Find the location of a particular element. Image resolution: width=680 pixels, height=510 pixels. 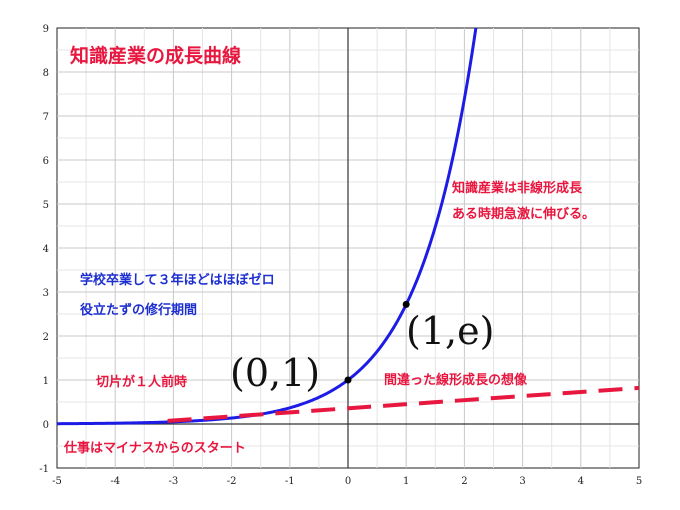

x-tick-label: 1 is located at coordinates (406, 481).